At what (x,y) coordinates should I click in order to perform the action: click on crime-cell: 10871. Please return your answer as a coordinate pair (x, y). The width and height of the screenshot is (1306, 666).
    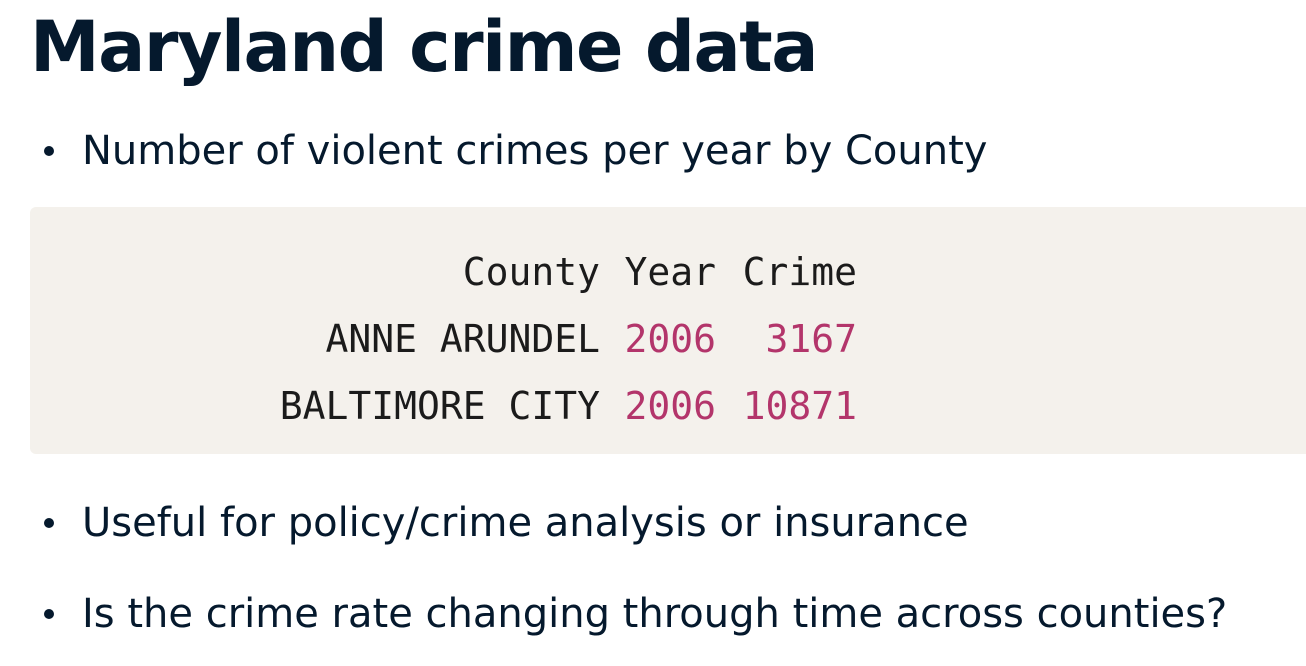
    Looking at the image, I should click on (799, 406).